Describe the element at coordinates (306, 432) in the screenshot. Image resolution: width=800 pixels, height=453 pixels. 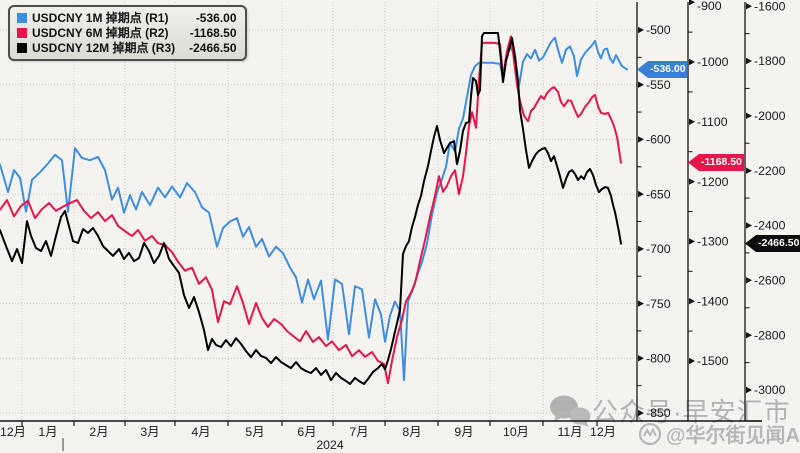
I see `month-label: 6月` at that location.